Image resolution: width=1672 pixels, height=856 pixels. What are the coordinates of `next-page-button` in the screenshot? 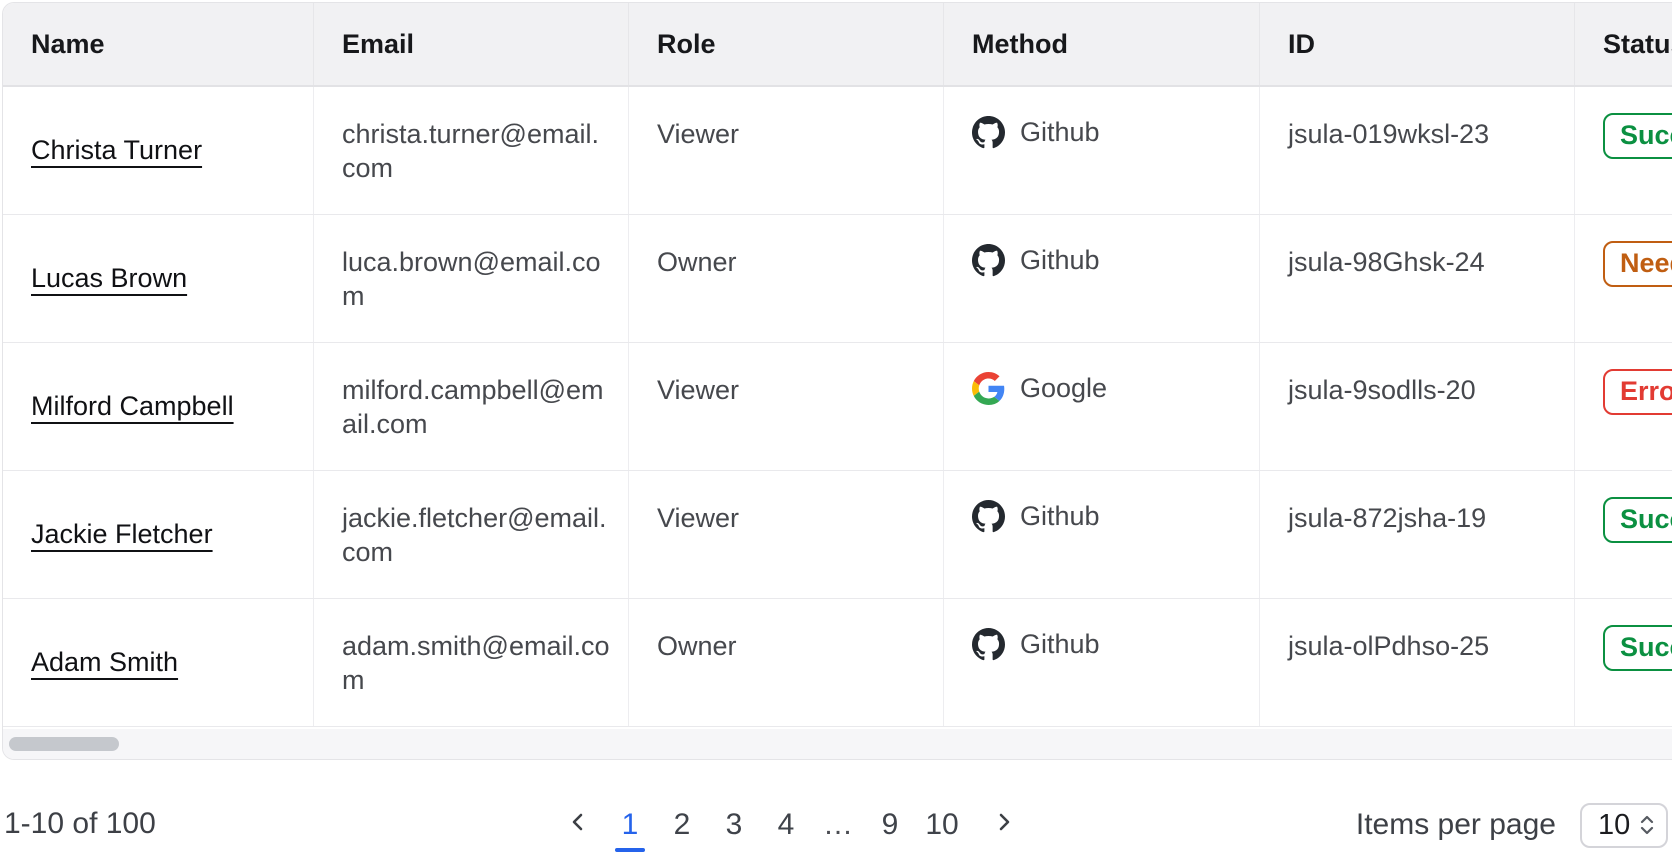 It's located at (1004, 825).